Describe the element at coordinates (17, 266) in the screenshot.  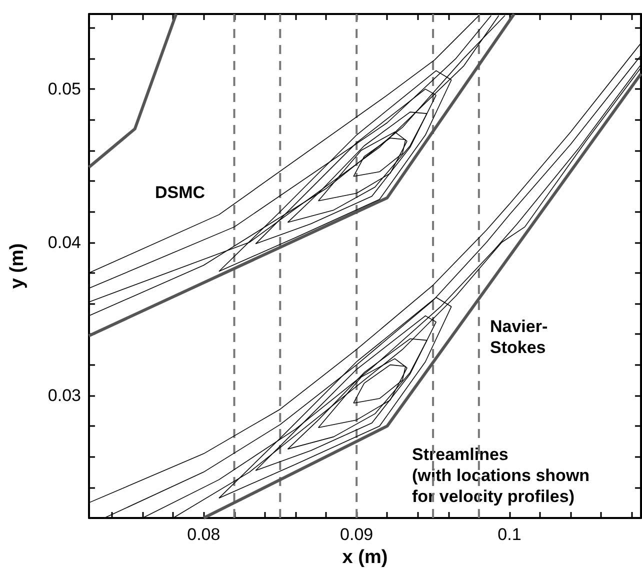
I see `y-axis-title: y (m)` at that location.